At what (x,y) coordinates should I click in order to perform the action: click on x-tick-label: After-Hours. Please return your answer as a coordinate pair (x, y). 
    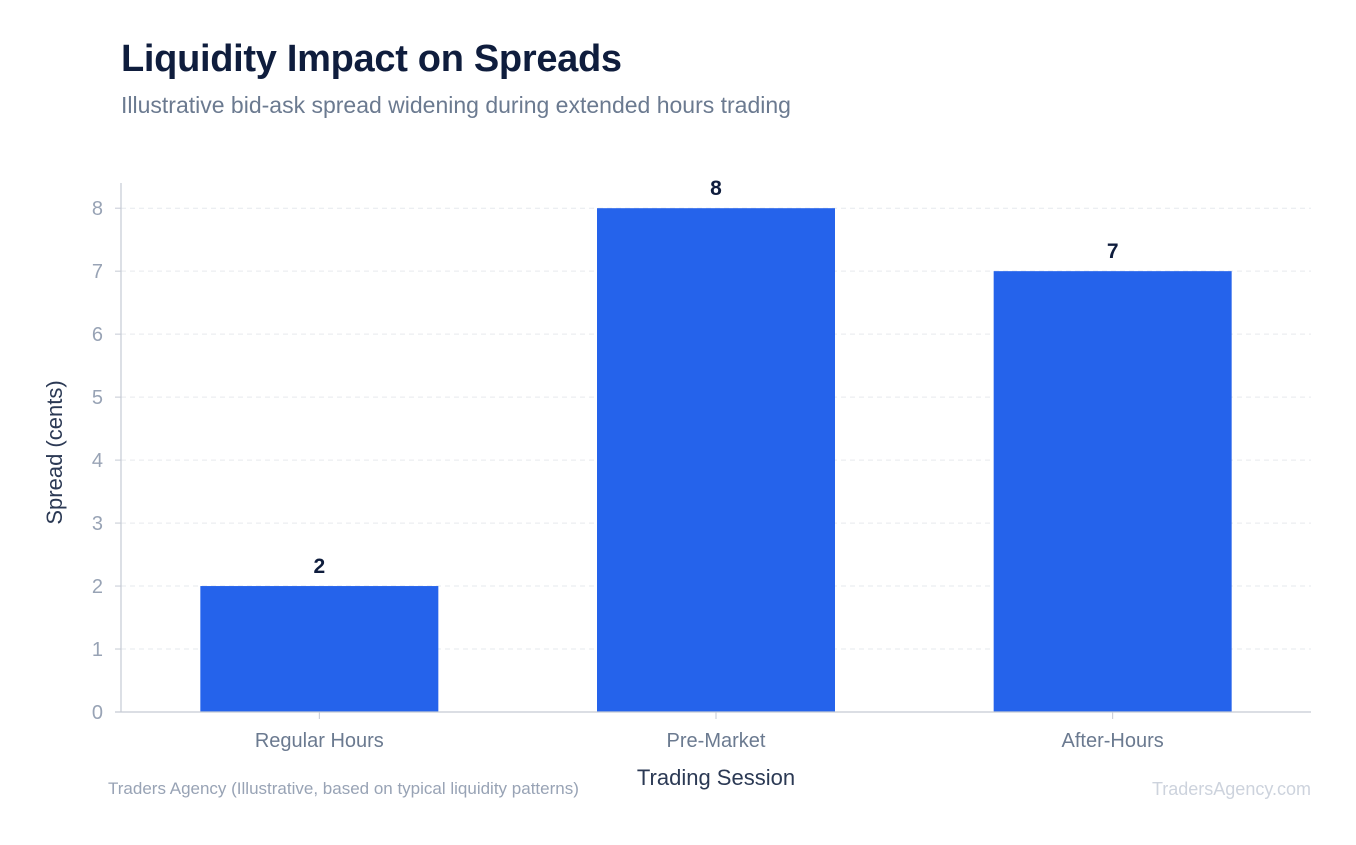
    Looking at the image, I should click on (1113, 741).